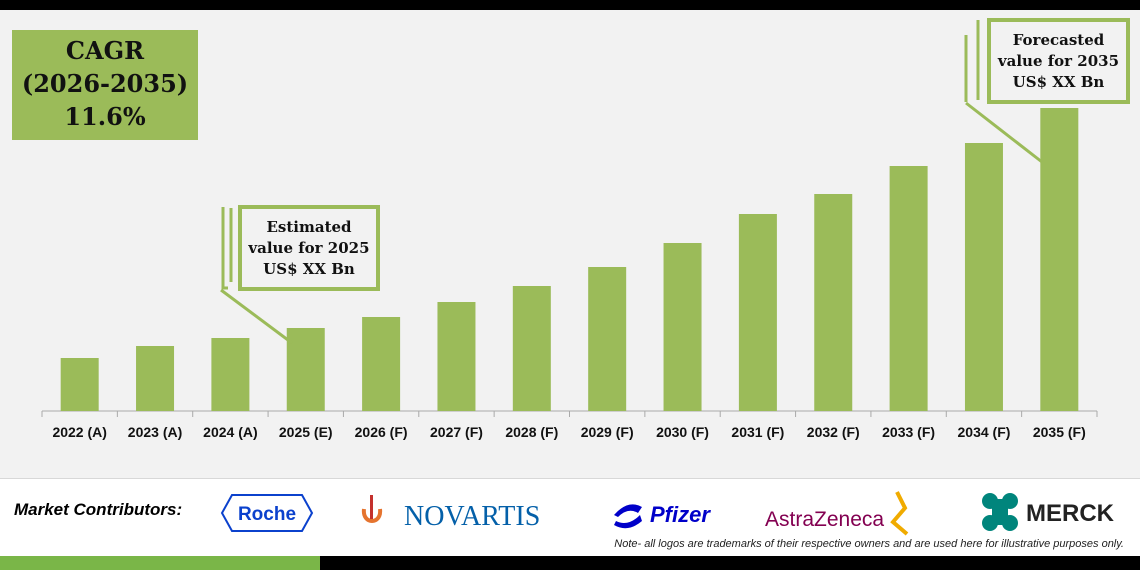  What do you see at coordinates (230, 374) in the screenshot?
I see `bar-2024 (A)` at bounding box center [230, 374].